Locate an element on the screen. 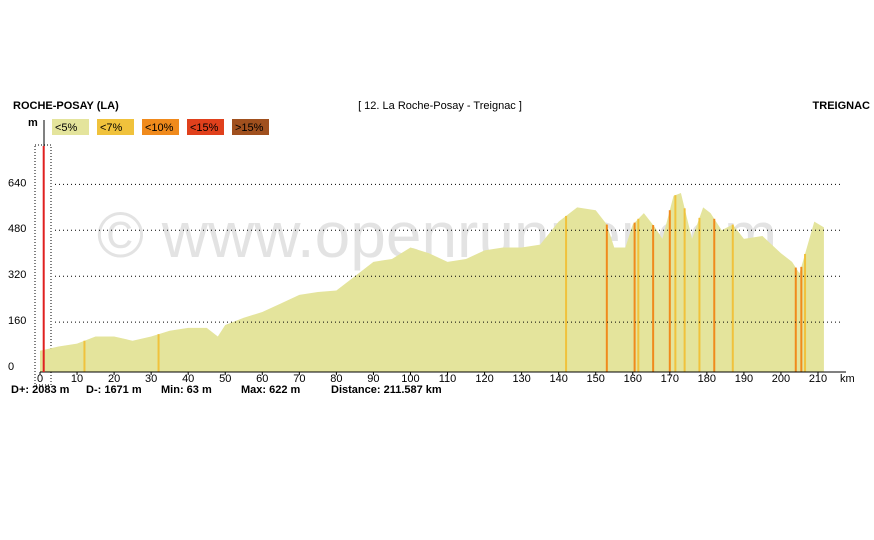 This screenshot has height=540, width=874. x-tick-label: 10 is located at coordinates (77, 379).